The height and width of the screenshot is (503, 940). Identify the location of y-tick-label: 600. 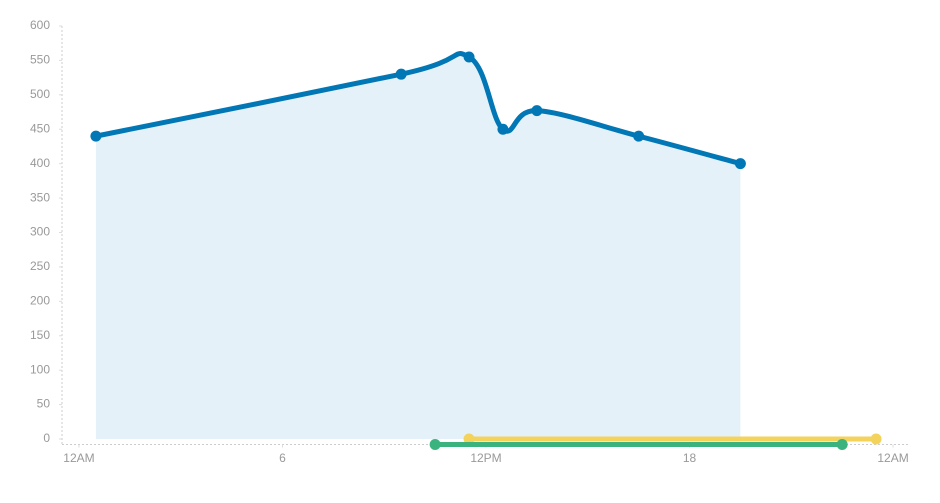
(40, 25).